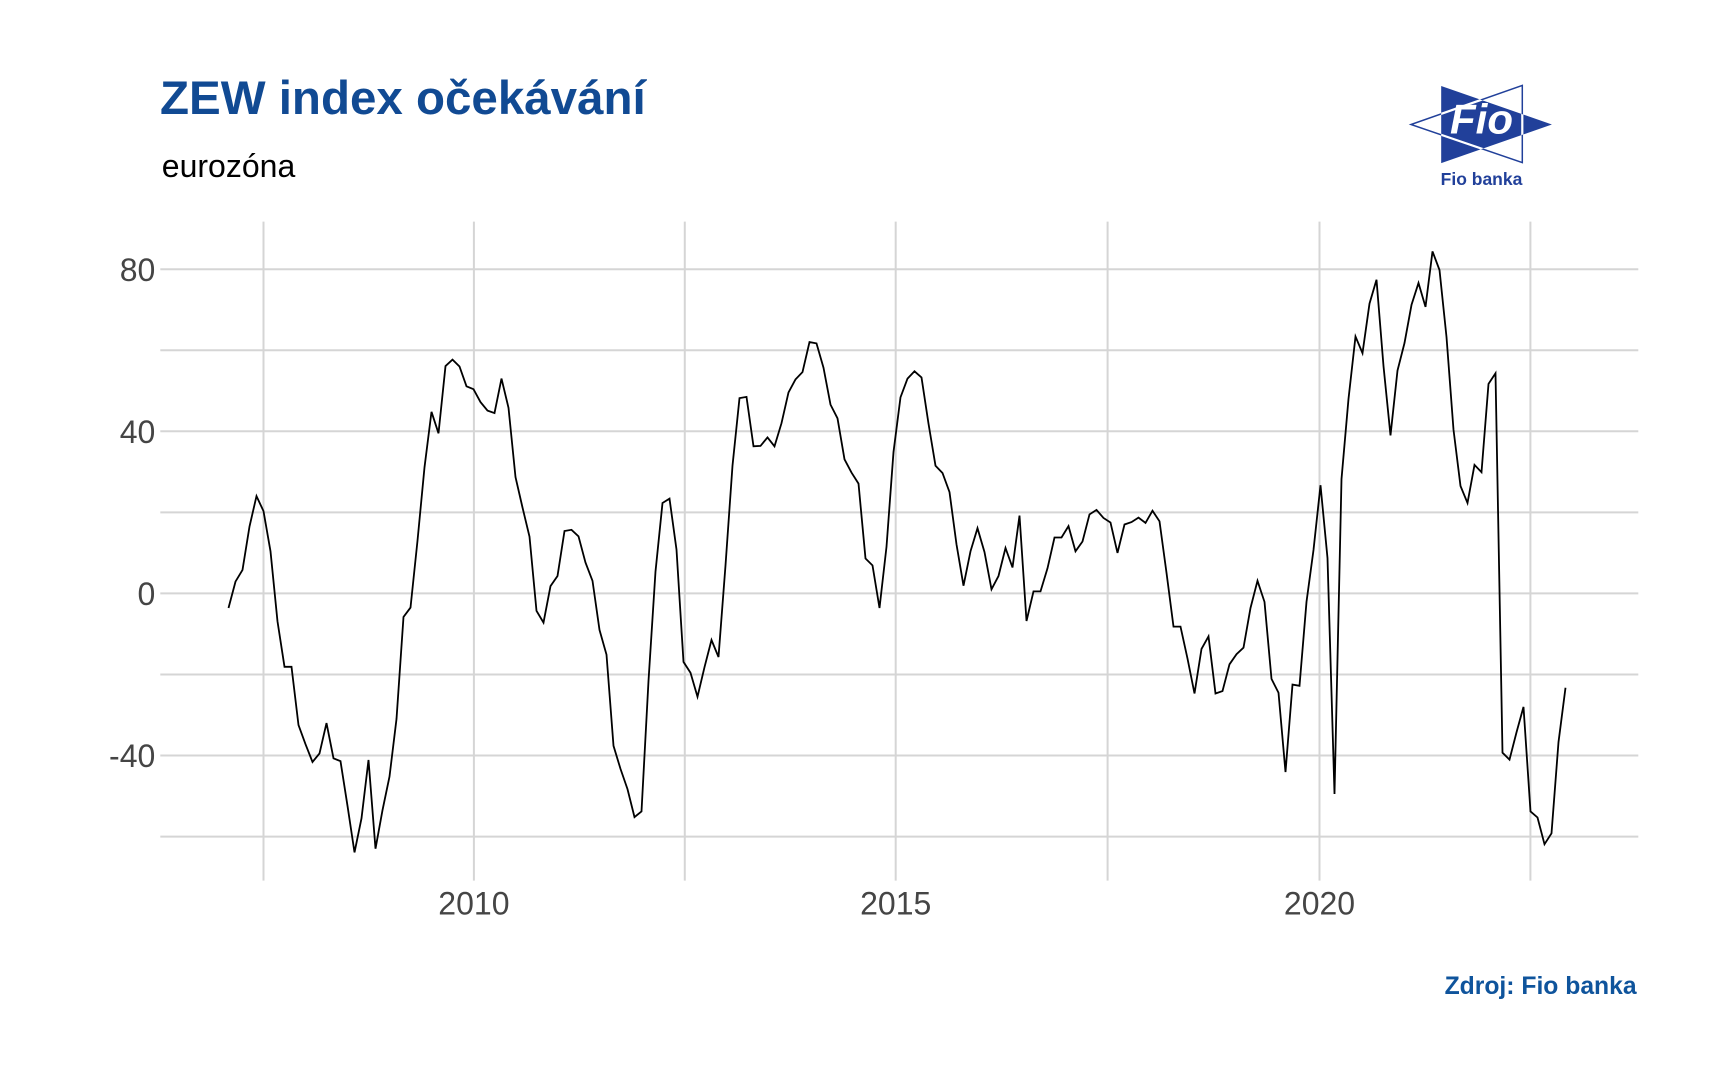  I want to click on svg-text: ZEW index očekávání, so click(404, 98).